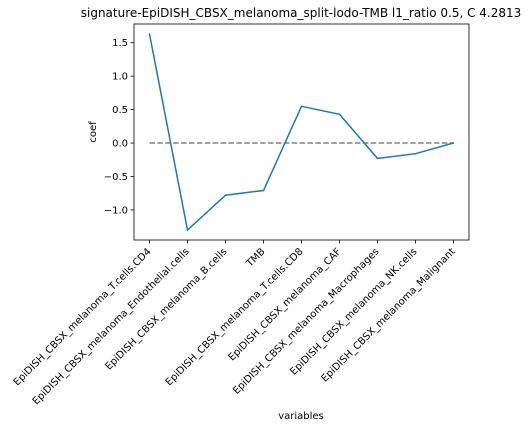 The image size is (528, 429). I want to click on y-tick-label: −1.0, so click(116, 210).